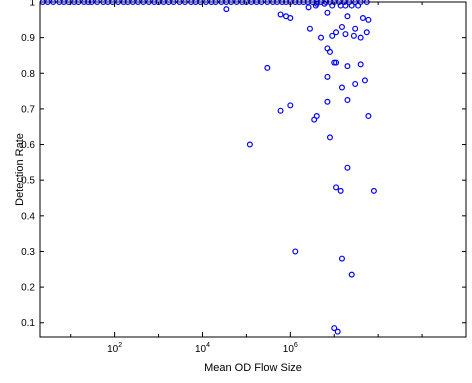  Describe the element at coordinates (32, 4) in the screenshot. I see `y-tick-label: 1` at that location.